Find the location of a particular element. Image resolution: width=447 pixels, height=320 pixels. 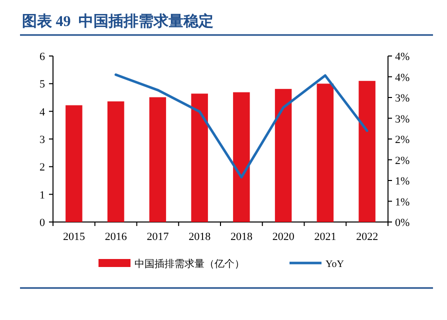

y-tick-label: 3 is located at coordinates (43, 140).